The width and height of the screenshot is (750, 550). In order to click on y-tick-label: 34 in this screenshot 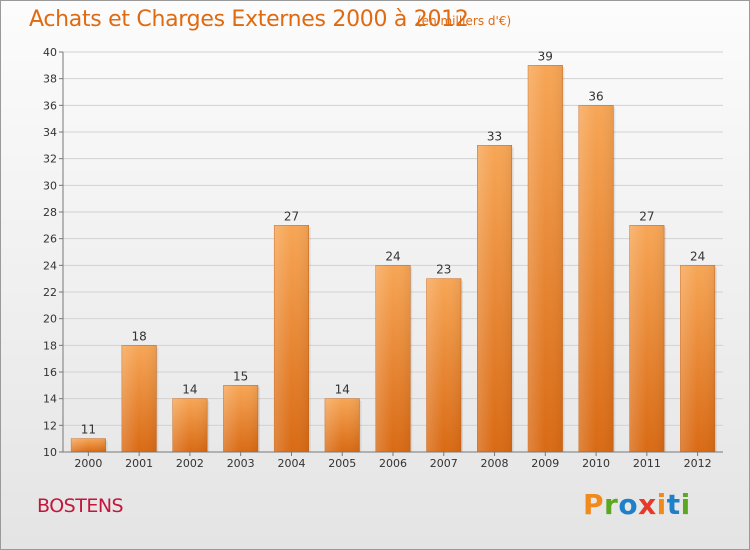, I will do `click(50, 132)`.